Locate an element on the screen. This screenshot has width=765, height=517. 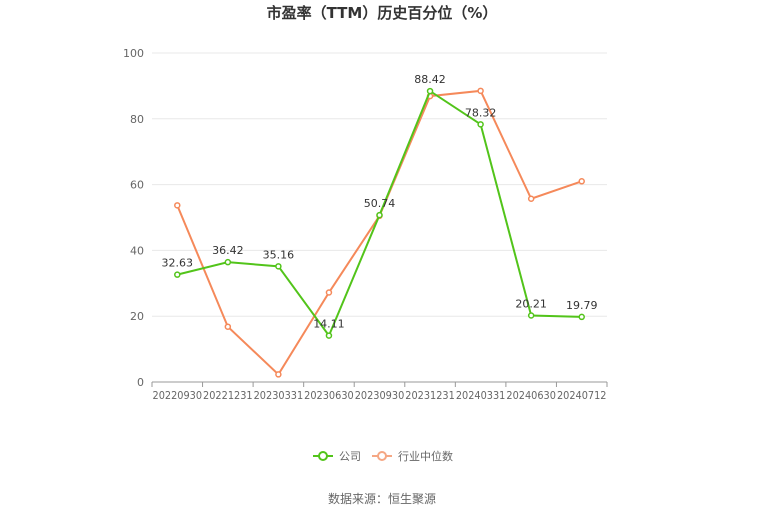
legend-label: 行业中位数 is located at coordinates (425, 456).